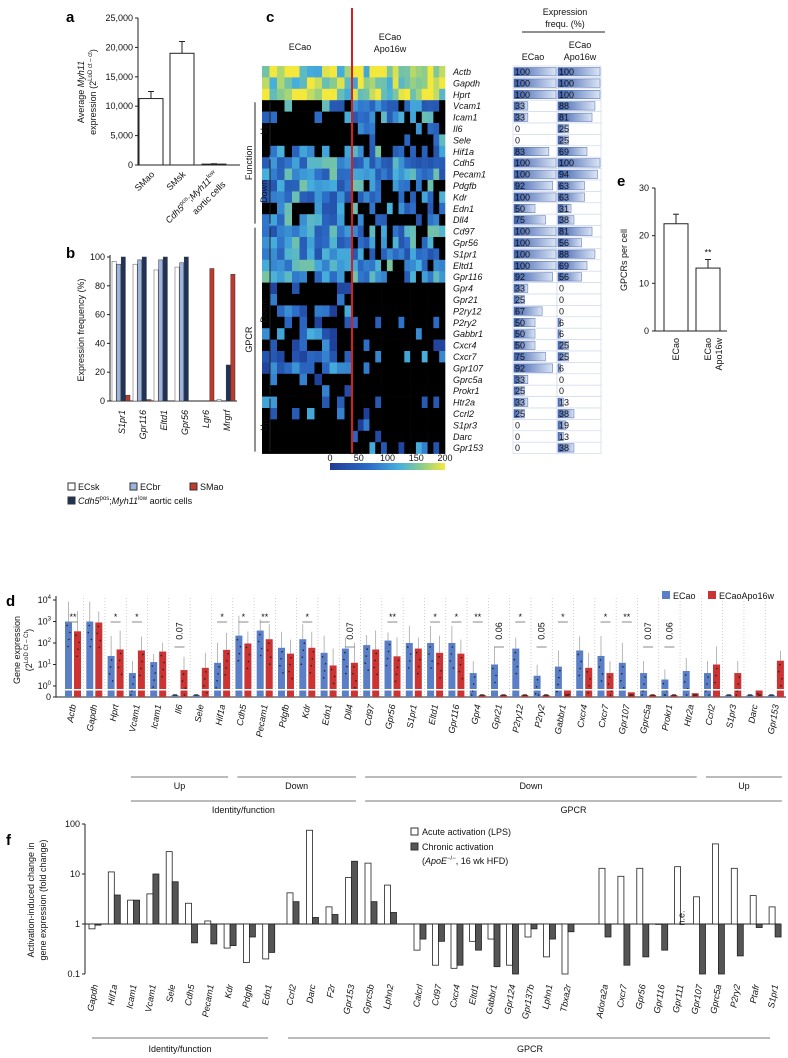 This screenshot has height=1058, width=788. I want to click on x-tick-label: Gpr21, so click(497, 717).